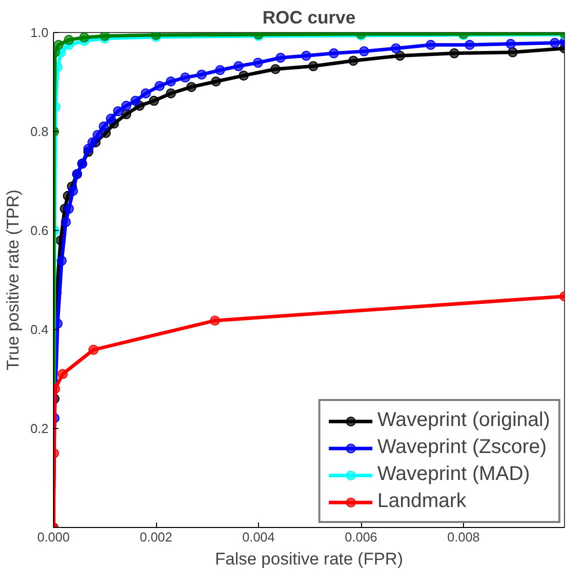 The width and height of the screenshot is (566, 571). What do you see at coordinates (12, 280) in the screenshot?
I see `y-axis-title: True positive rate (TPR)` at bounding box center [12, 280].